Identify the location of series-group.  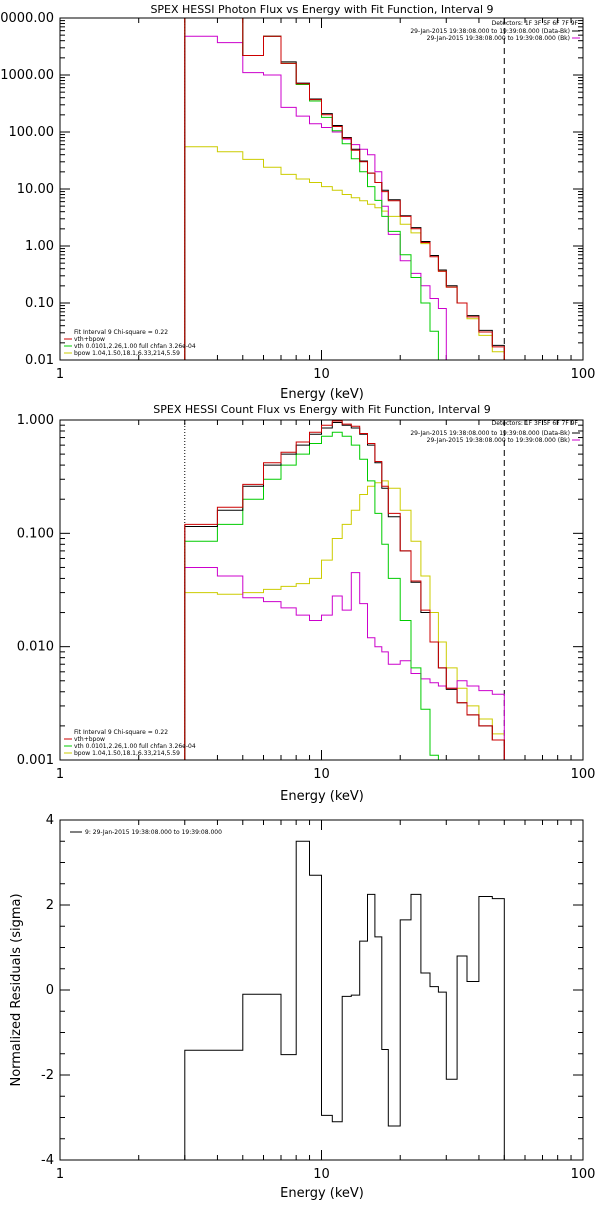
(344, 1000).